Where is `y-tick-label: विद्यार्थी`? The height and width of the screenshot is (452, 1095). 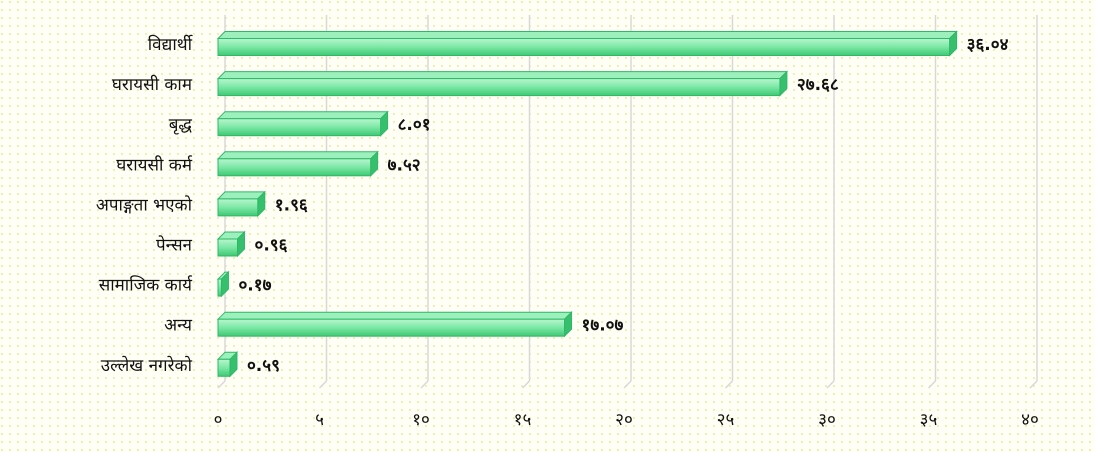 y-tick-label: विद्यार्थी is located at coordinates (171, 44).